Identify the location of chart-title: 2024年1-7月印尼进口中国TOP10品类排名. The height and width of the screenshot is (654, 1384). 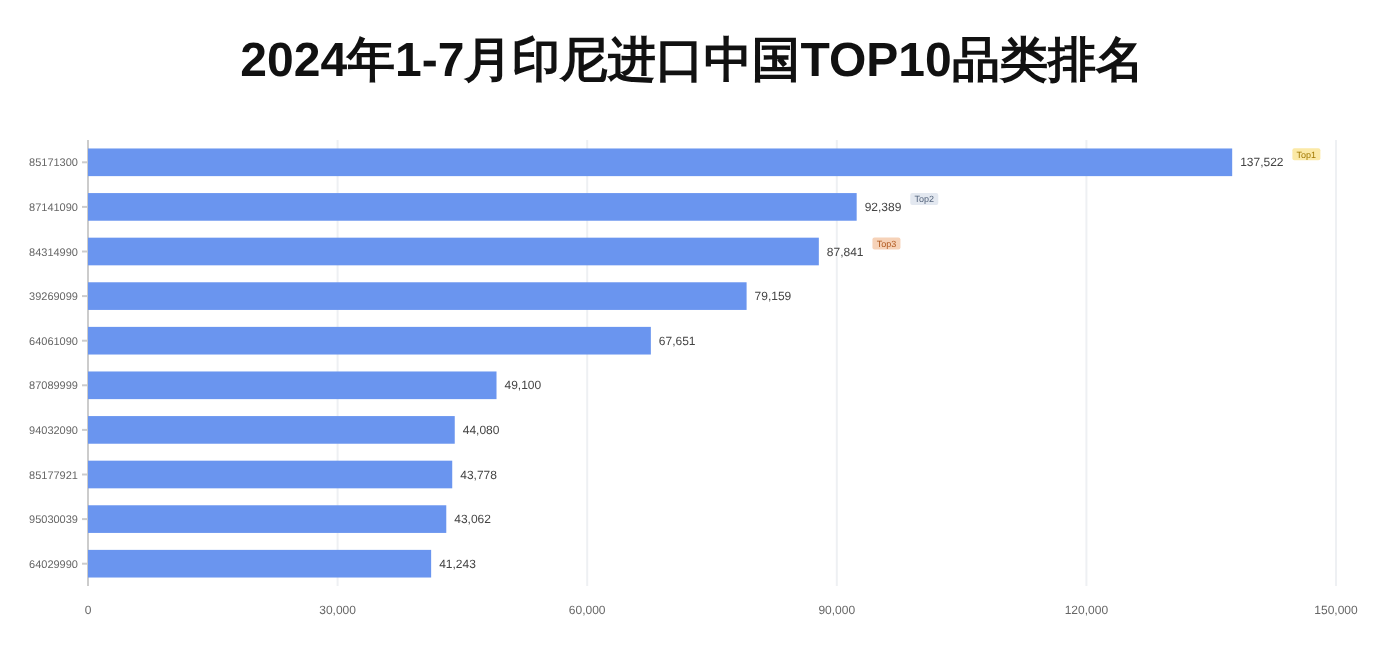
(692, 61).